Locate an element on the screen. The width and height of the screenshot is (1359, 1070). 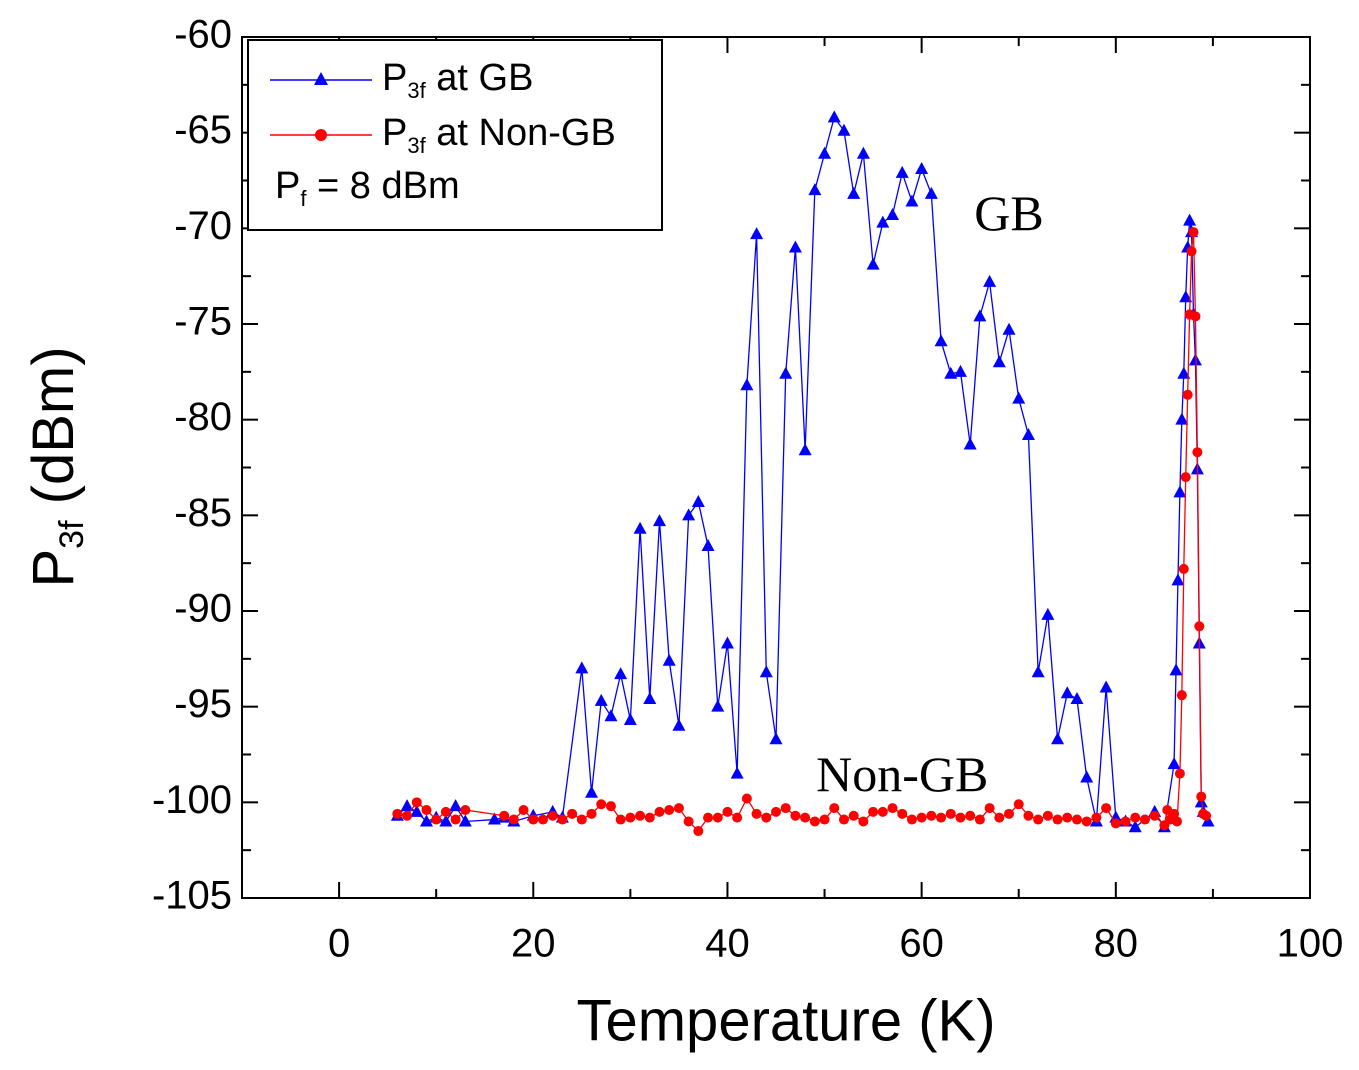
x-tick-label: 0 is located at coordinates (339, 944).